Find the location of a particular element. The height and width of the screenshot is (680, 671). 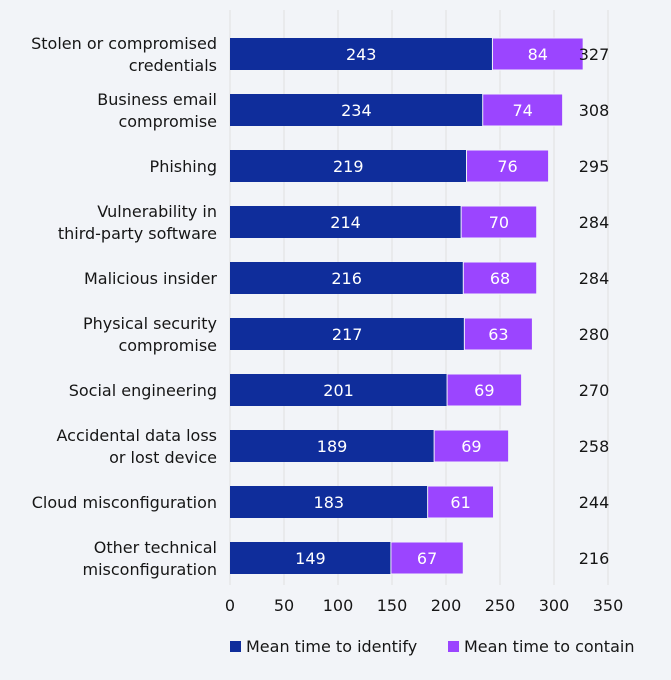

category-label: Phishing is located at coordinates (183, 166).